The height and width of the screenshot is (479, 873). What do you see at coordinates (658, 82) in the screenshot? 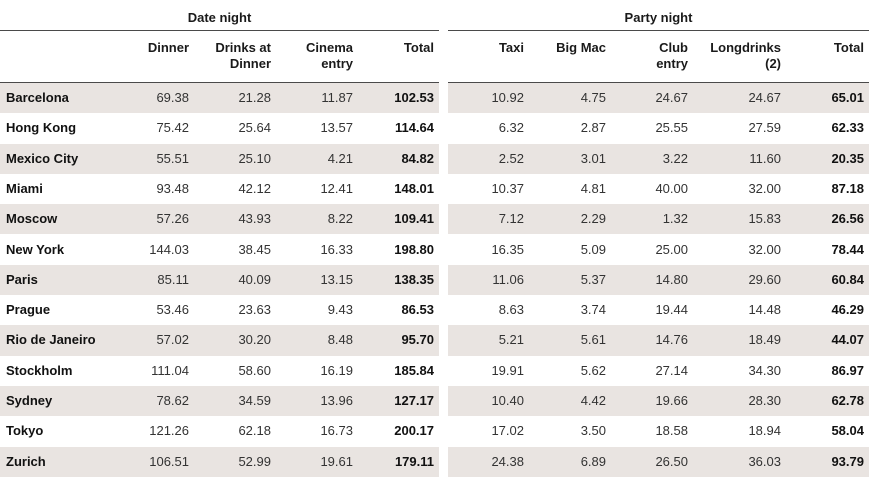
I see `header-divider-party` at bounding box center [658, 82].